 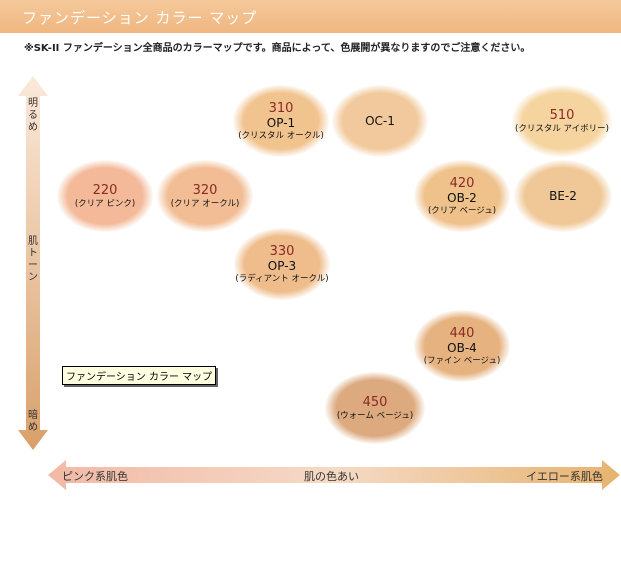 What do you see at coordinates (105, 203) in the screenshot?
I see `swatch-desc: (クリア ピンク)` at bounding box center [105, 203].